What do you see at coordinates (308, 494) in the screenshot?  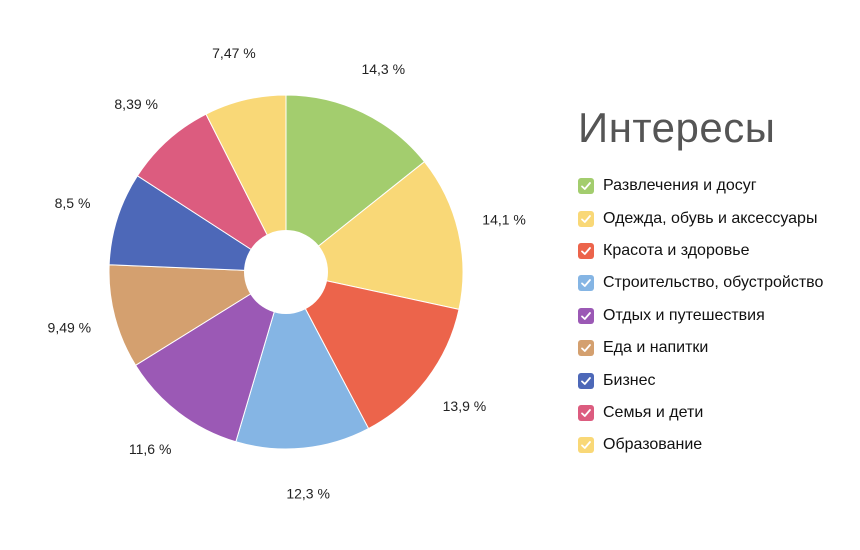 I see `slice-percent-label: 12,3 %` at bounding box center [308, 494].